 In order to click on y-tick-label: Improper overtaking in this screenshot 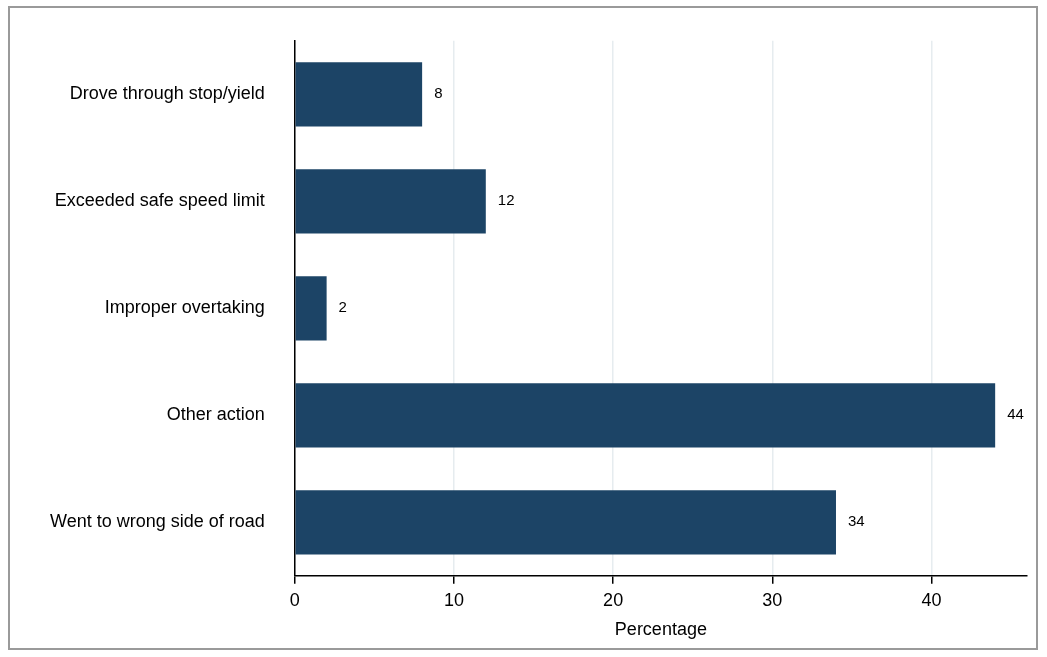, I will do `click(184, 307)`.